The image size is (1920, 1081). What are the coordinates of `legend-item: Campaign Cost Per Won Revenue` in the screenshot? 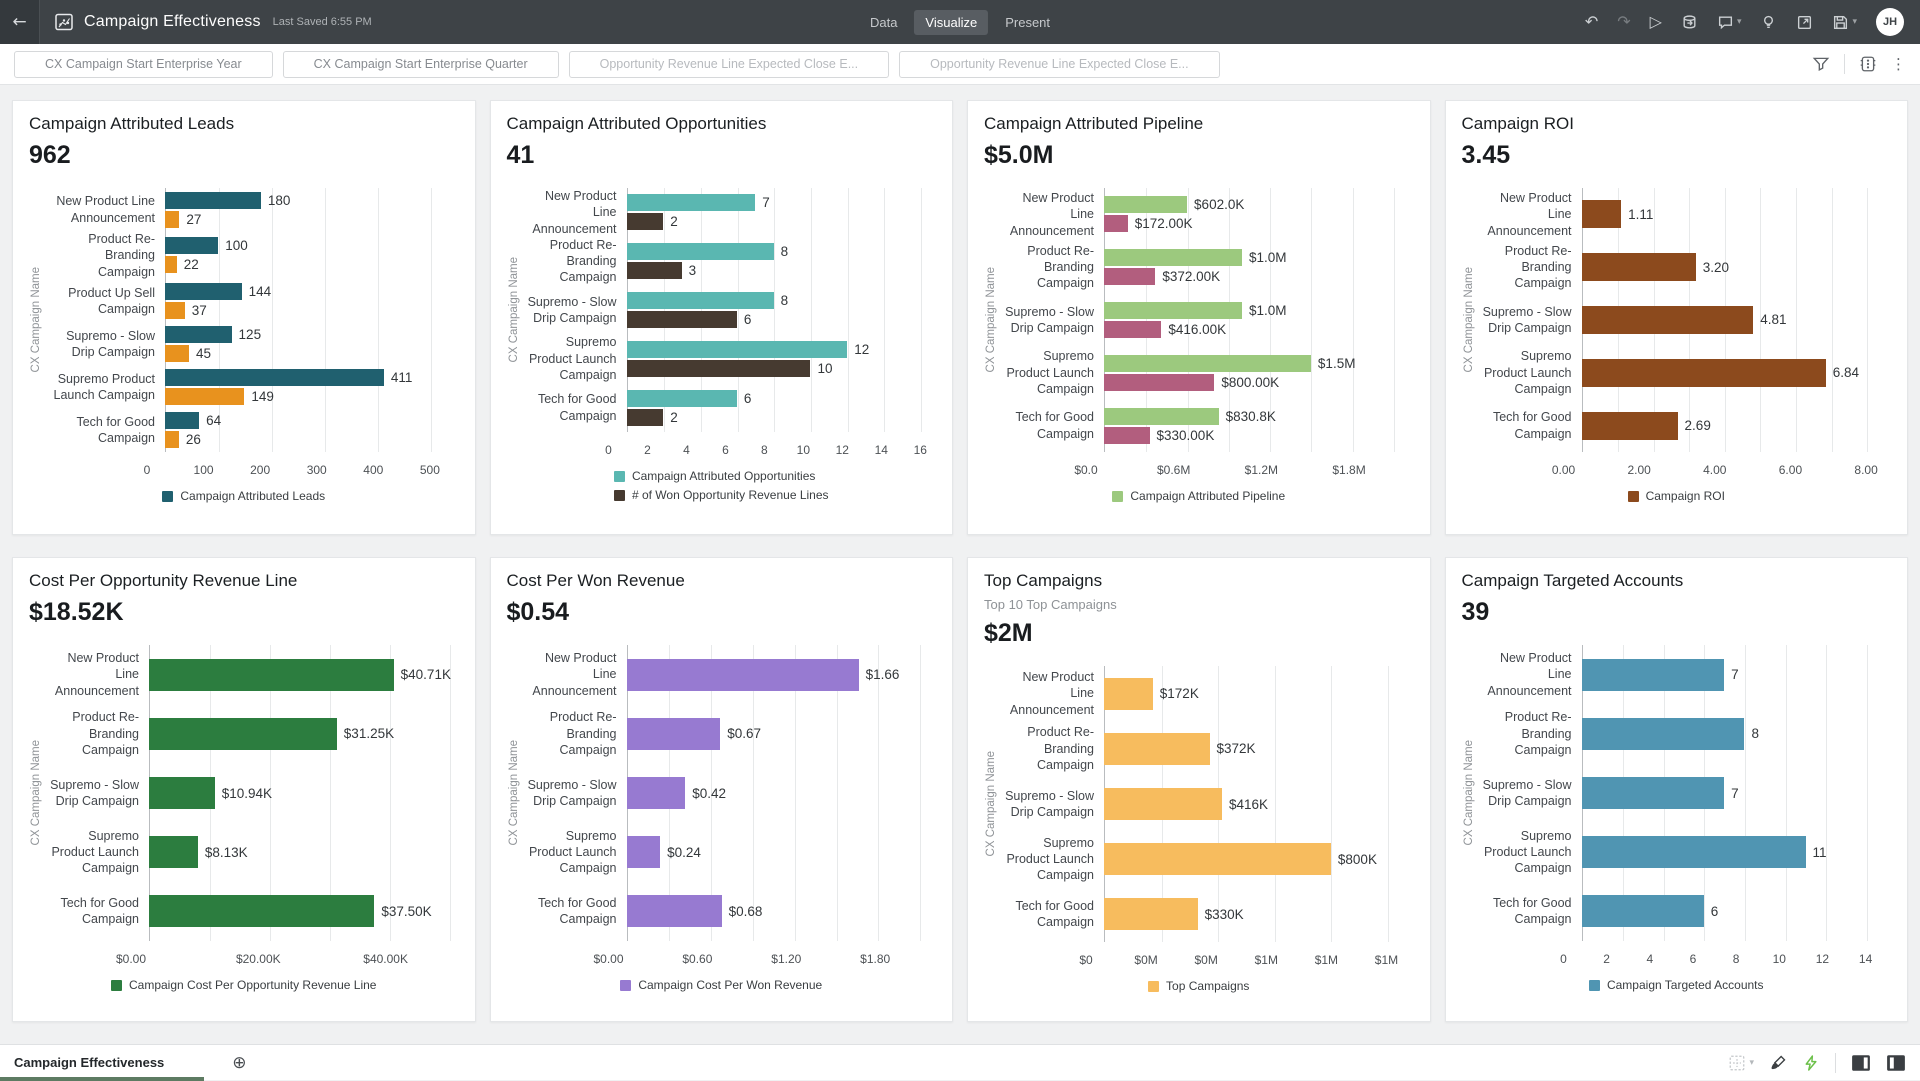 It's located at (721, 985).